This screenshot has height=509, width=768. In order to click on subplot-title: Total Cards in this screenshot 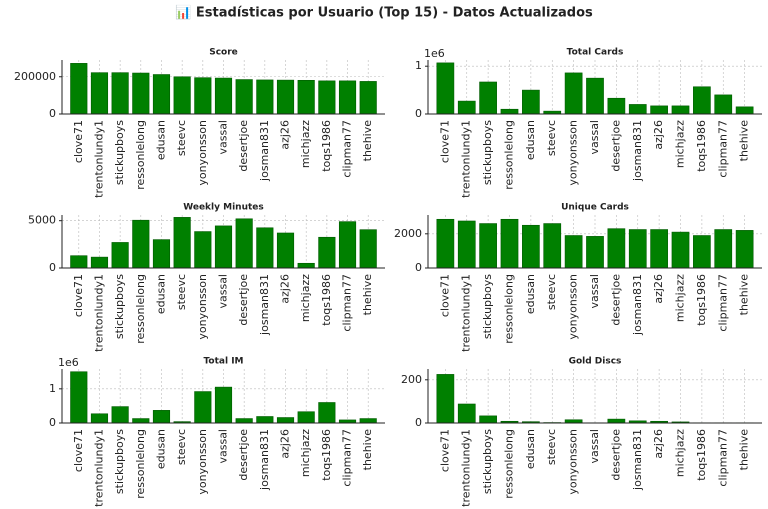, I will do `click(595, 53)`.